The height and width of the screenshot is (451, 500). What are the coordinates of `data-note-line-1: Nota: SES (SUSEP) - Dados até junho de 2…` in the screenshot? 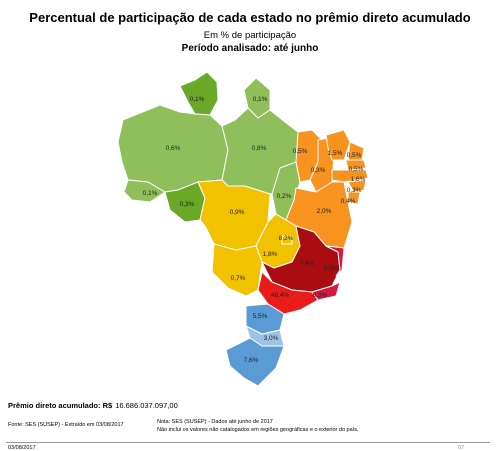 It's located at (215, 422).